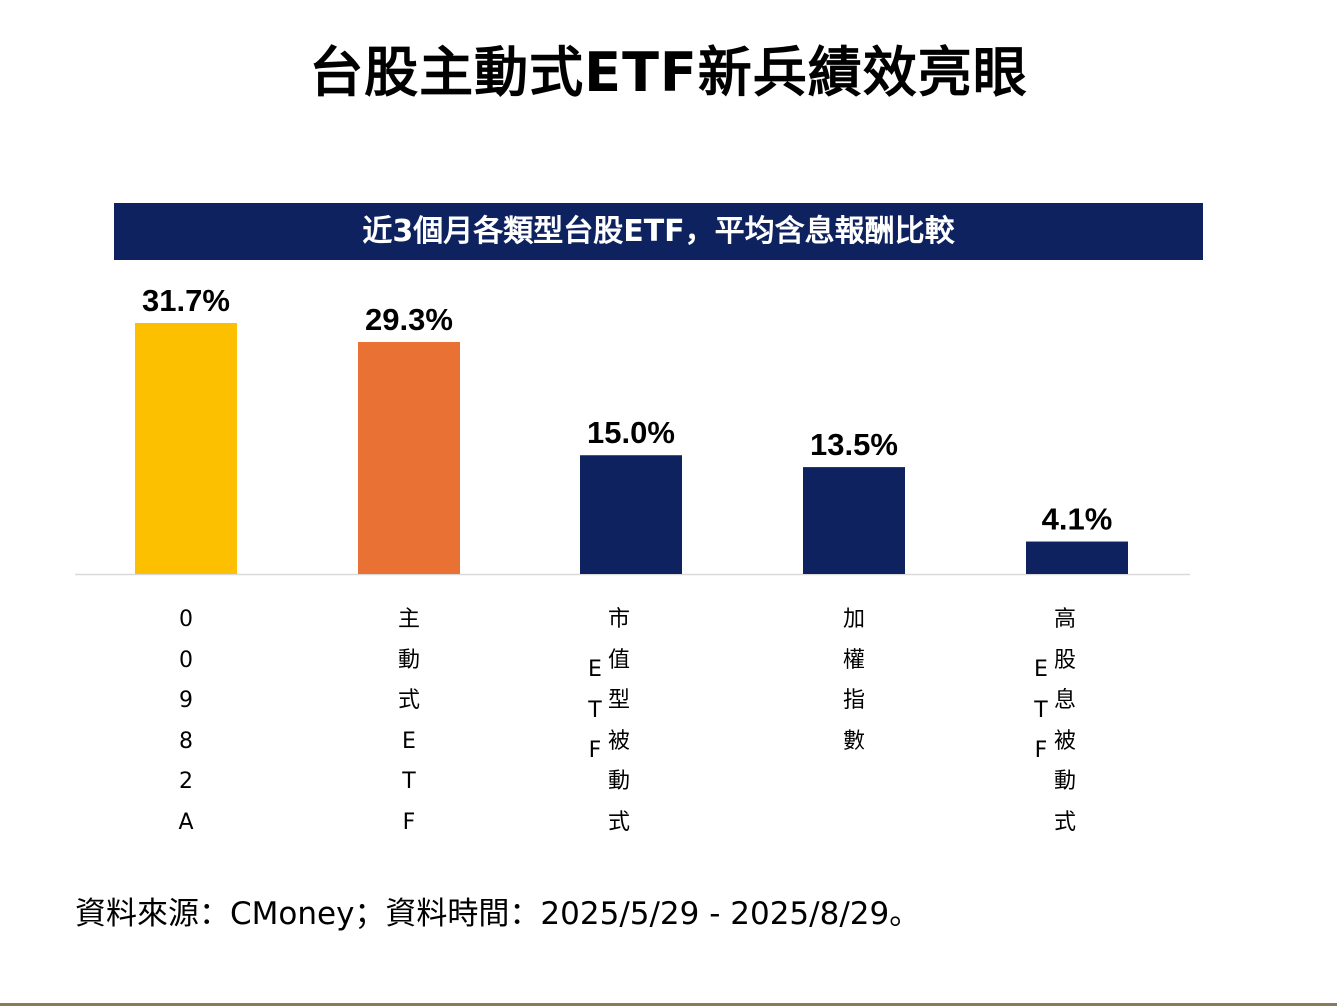  Describe the element at coordinates (408, 619) in the screenshot. I see `category-label-char: 主` at that location.